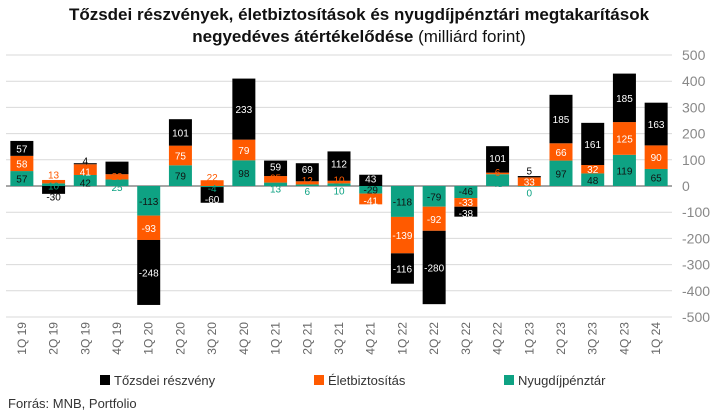 The image size is (718, 417). Describe the element at coordinates (469, 36) in the screenshot. I see `title-line-2-unit: (milliárd forint)` at that location.